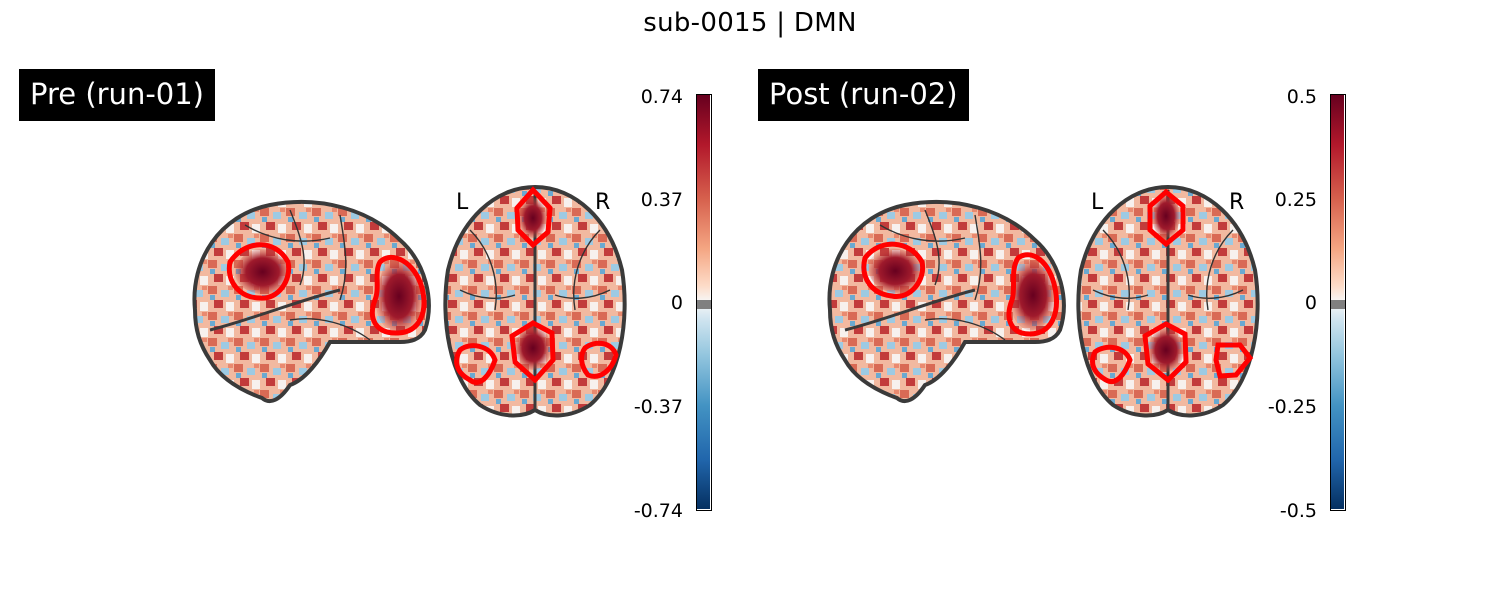 The image size is (1500, 600). I want to click on panel-label: Post (run-02), so click(863, 95).